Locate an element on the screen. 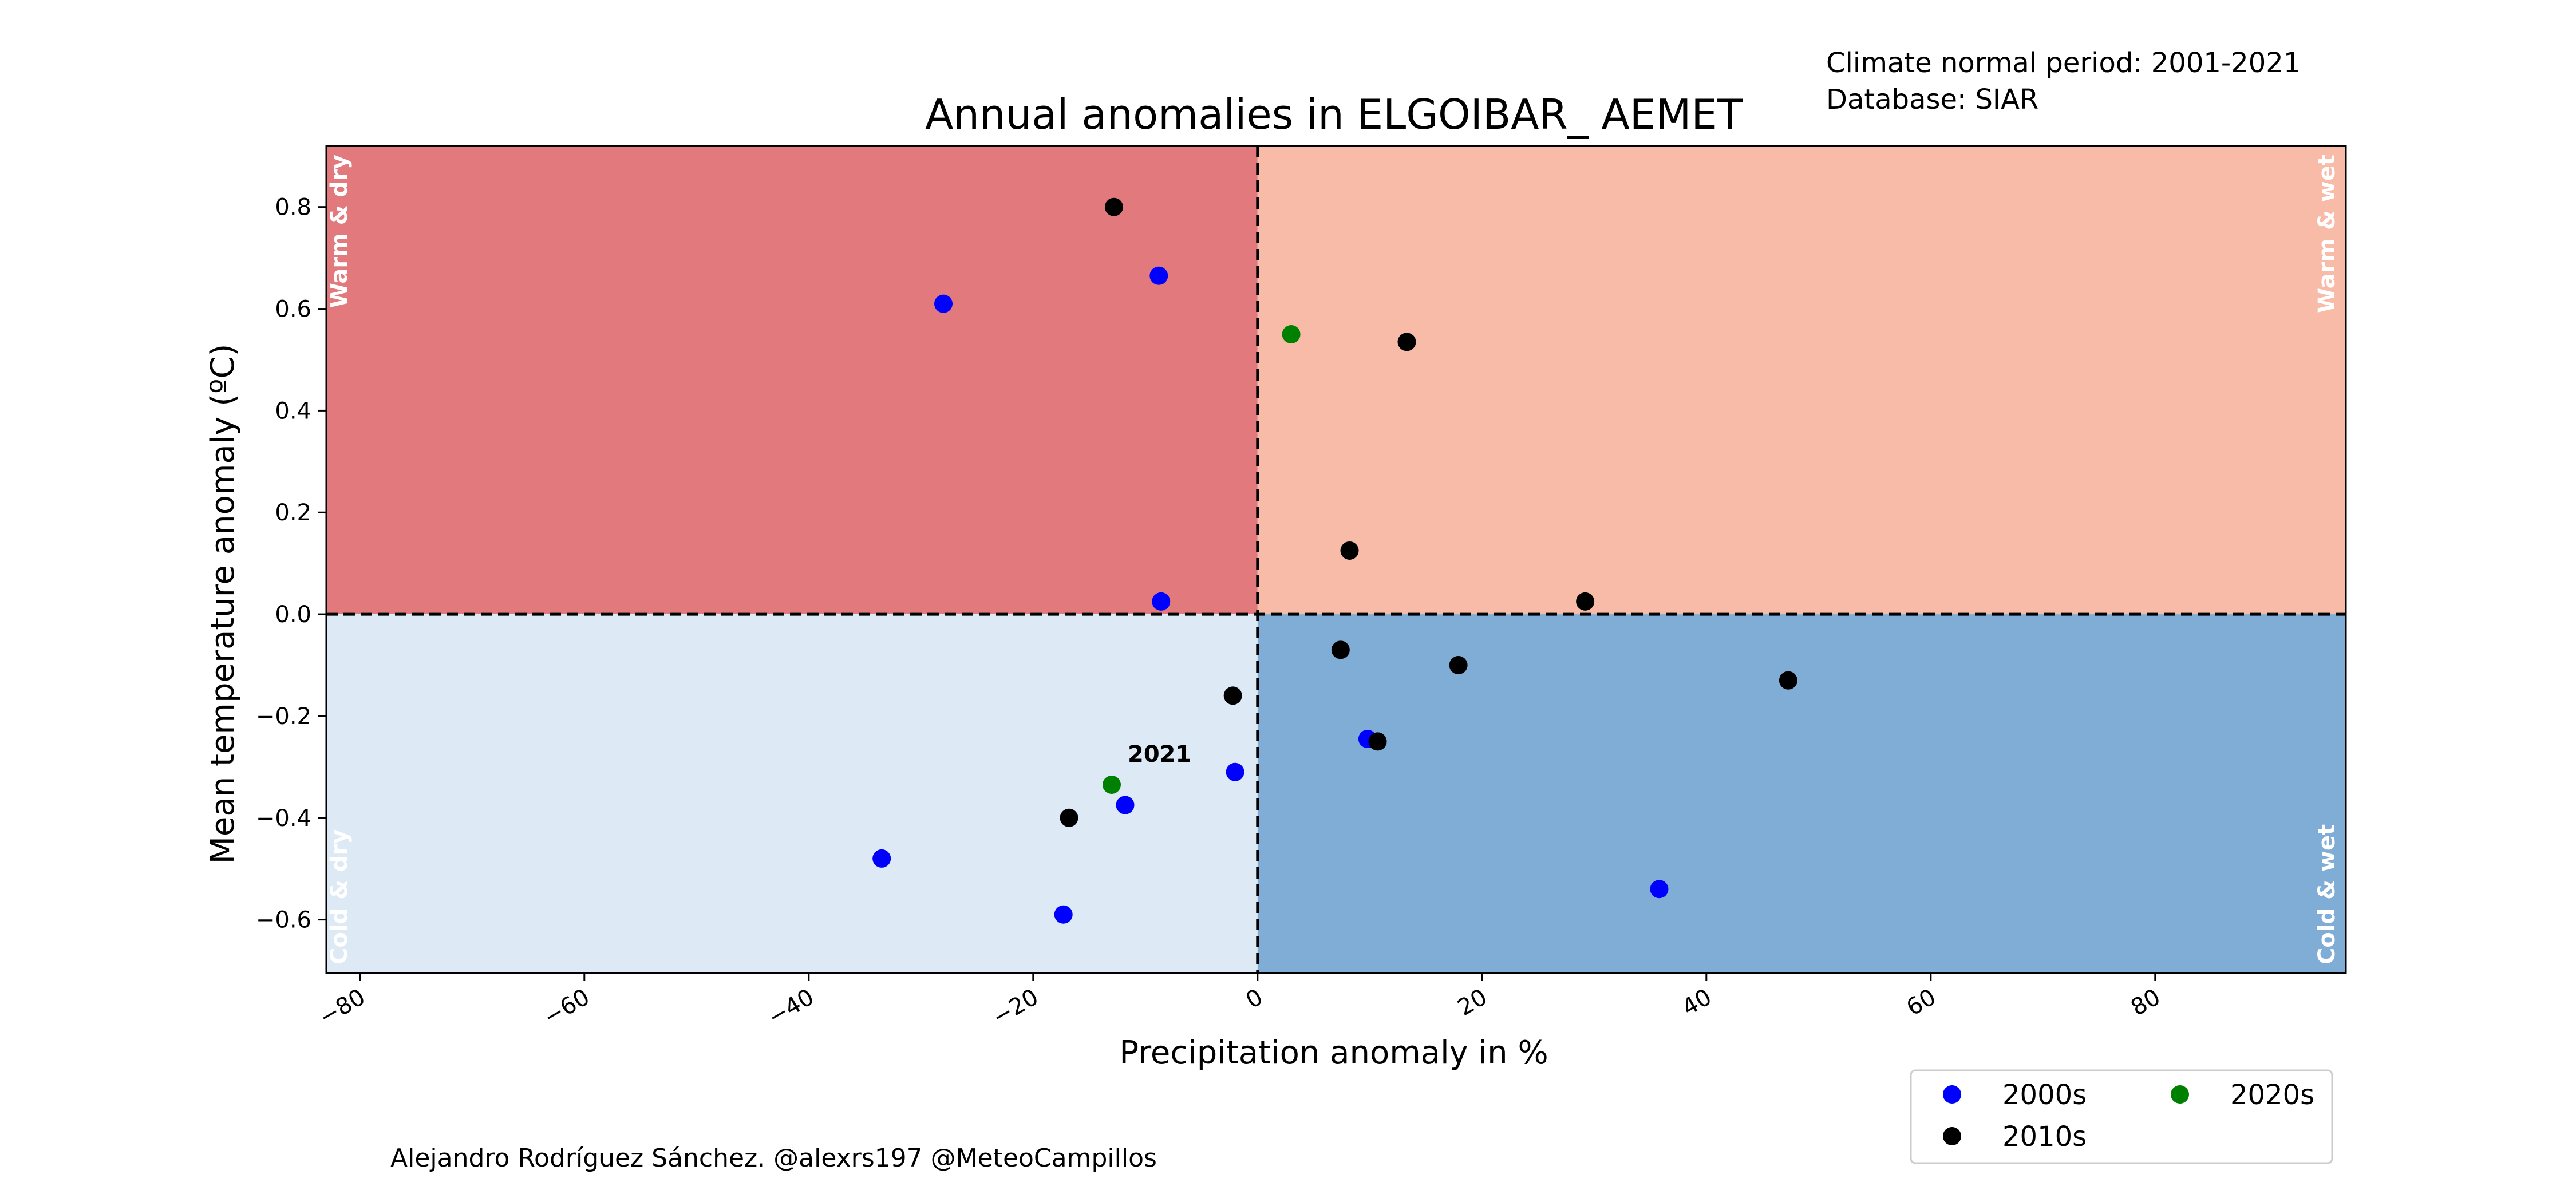 This screenshot has height=1202, width=2576. x-tick-label: 60 is located at coordinates (1921, 1003).